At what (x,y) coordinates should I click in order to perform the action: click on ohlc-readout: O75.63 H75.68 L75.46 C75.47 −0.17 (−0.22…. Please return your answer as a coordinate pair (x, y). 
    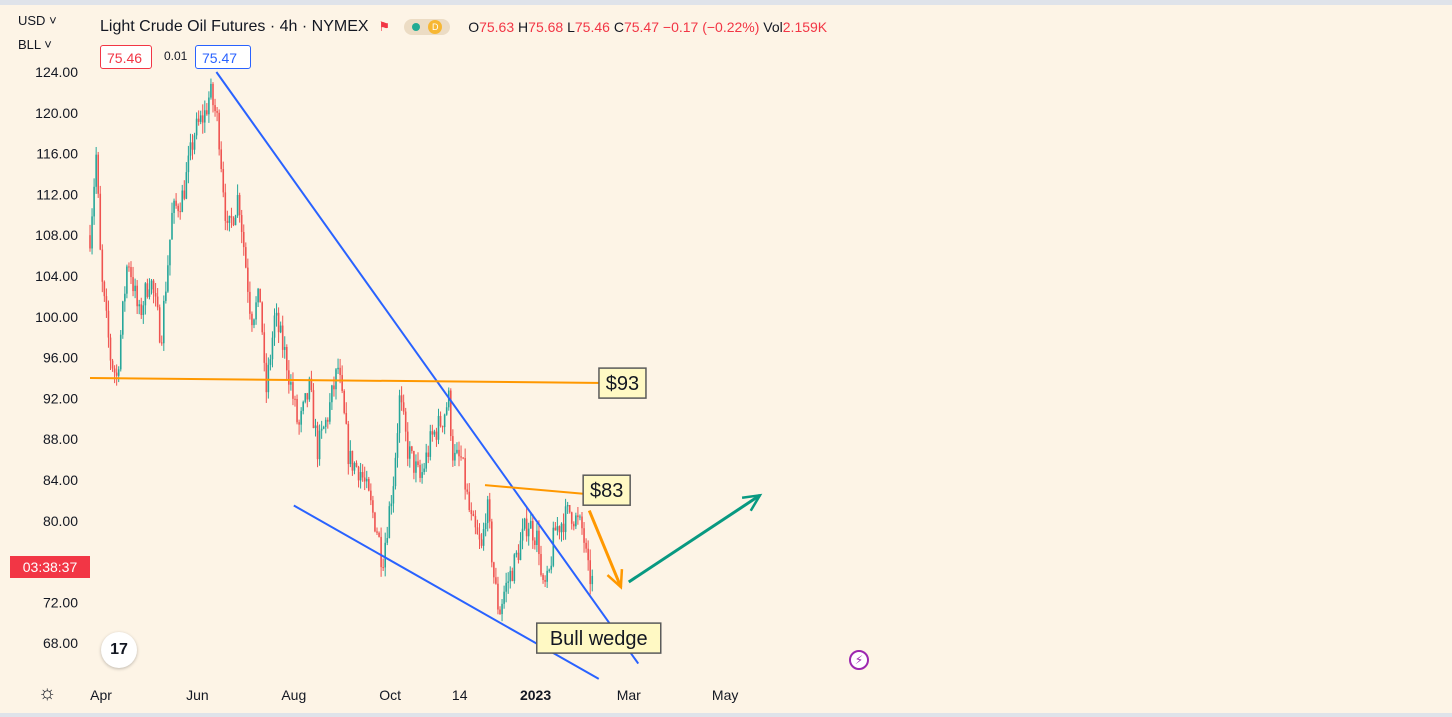
    Looking at the image, I should click on (647, 27).